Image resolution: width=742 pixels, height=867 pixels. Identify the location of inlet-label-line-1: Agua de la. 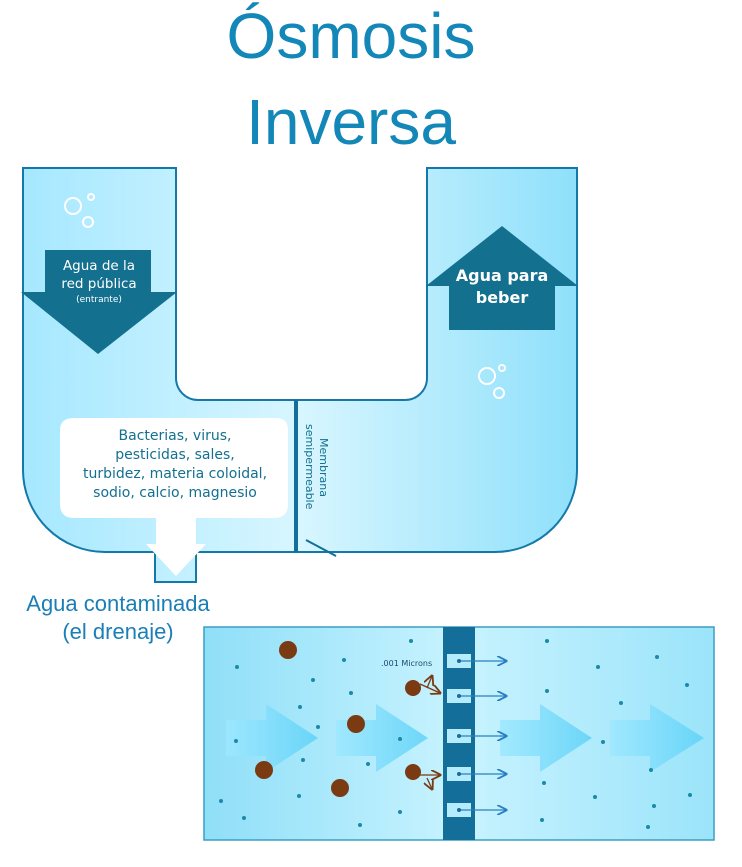
(99, 266).